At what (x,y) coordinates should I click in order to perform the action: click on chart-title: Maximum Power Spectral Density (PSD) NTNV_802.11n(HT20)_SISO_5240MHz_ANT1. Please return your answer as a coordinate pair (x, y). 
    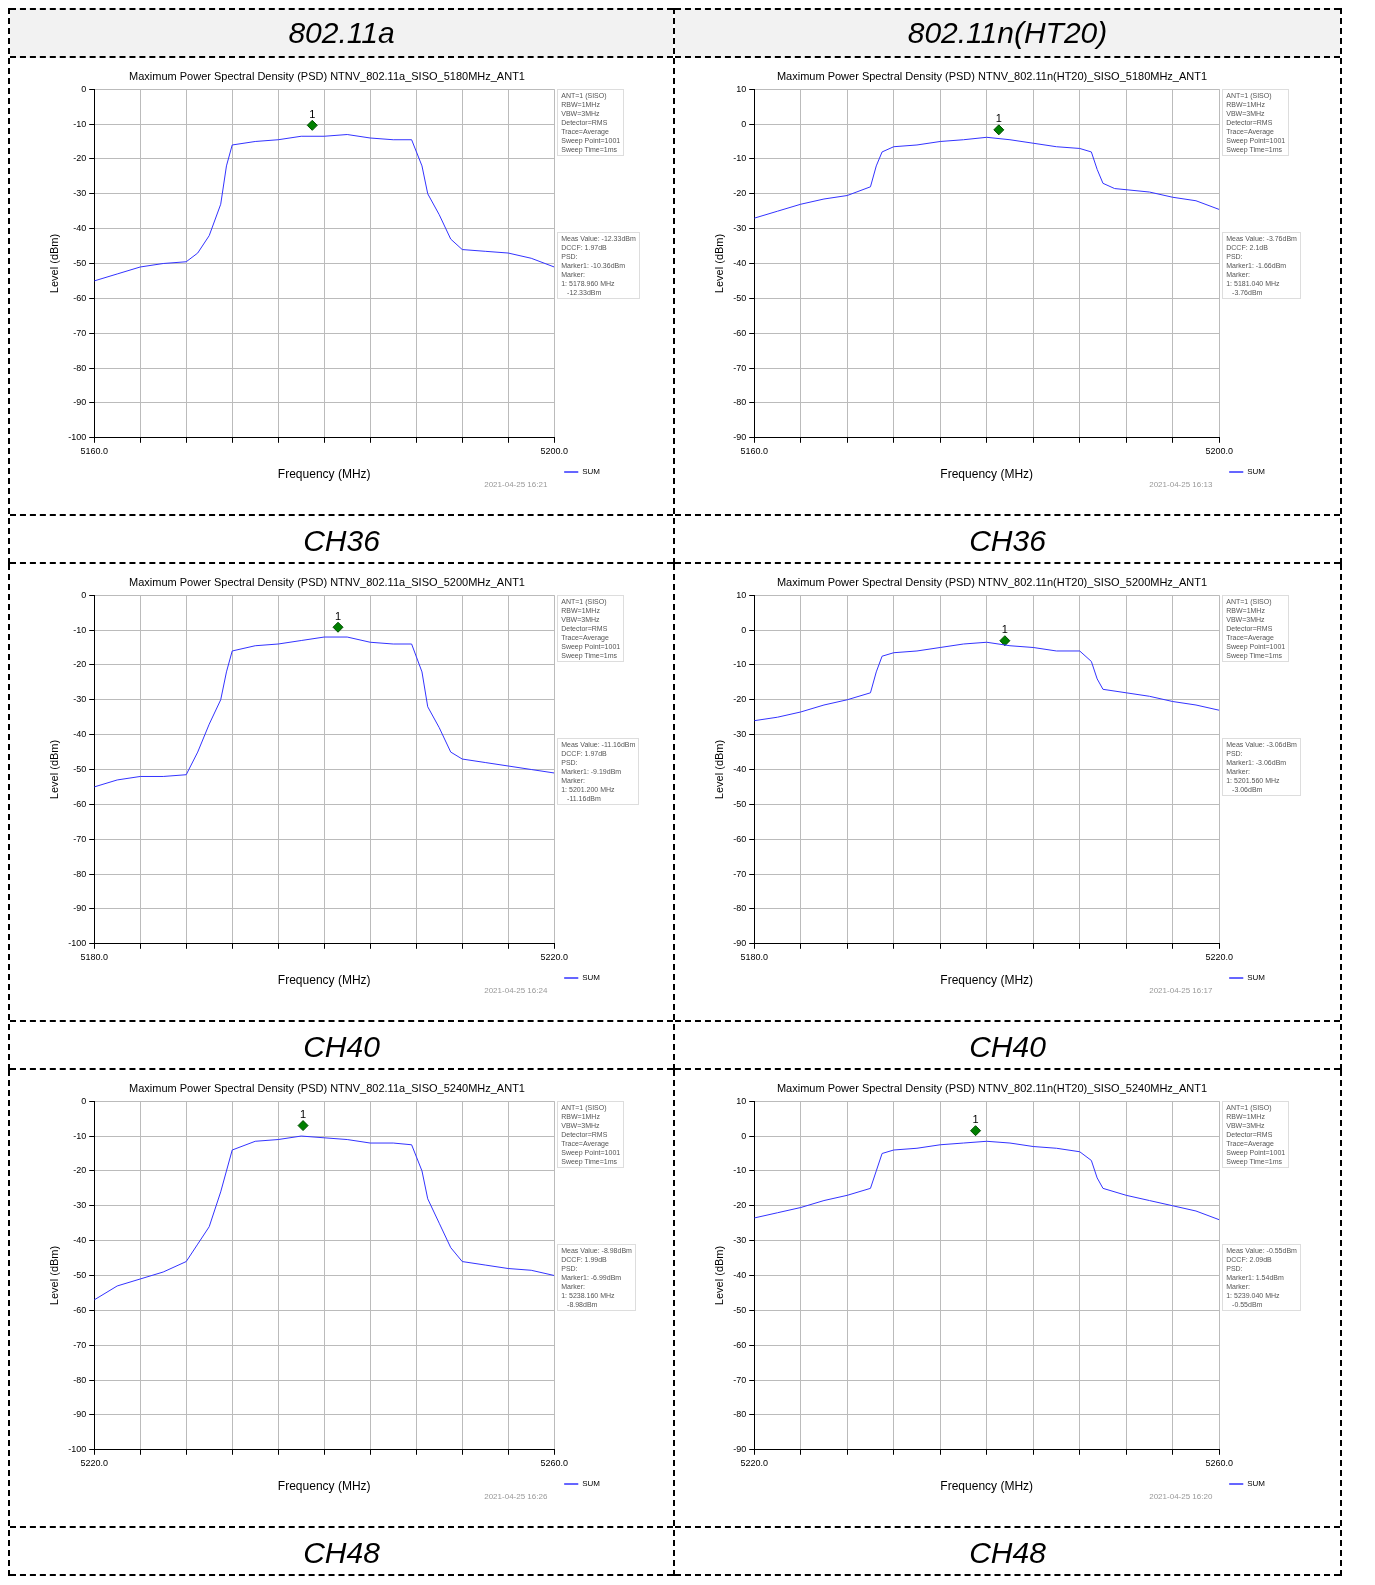
    Looking at the image, I should click on (992, 1087).